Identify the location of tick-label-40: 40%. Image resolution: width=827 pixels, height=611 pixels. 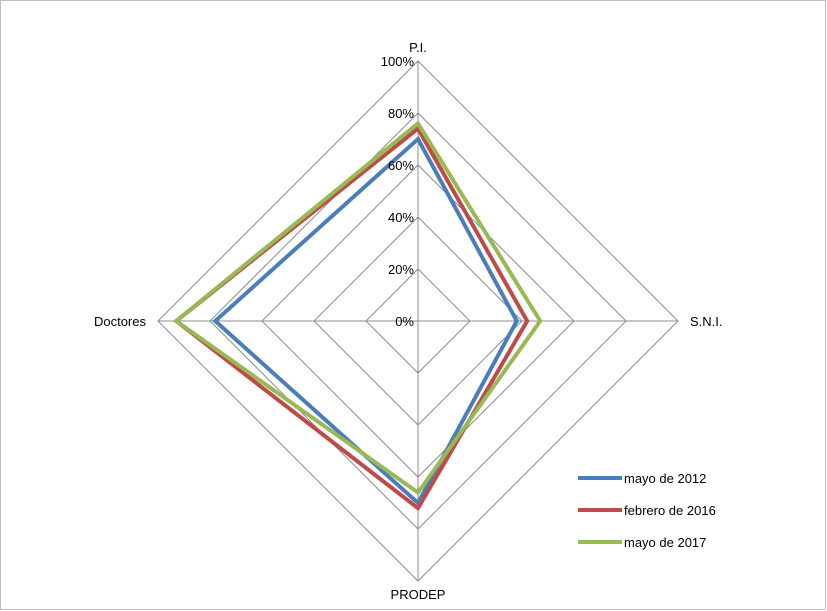
(401, 217).